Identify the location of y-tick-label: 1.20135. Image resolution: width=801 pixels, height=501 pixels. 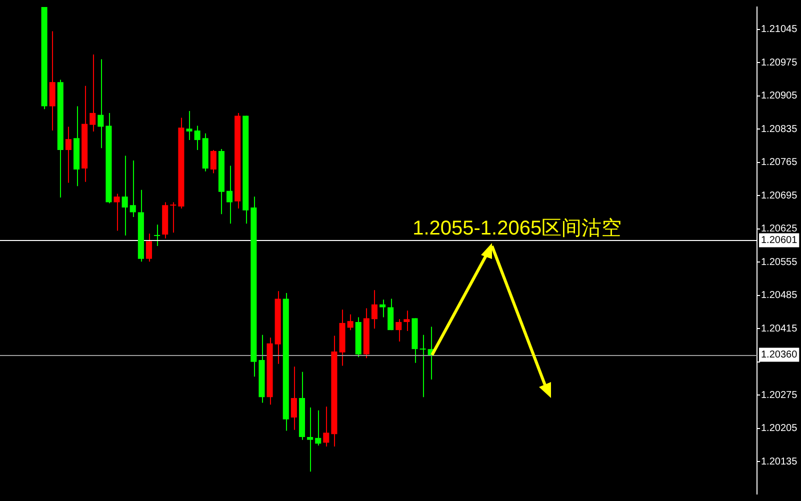
(779, 462).